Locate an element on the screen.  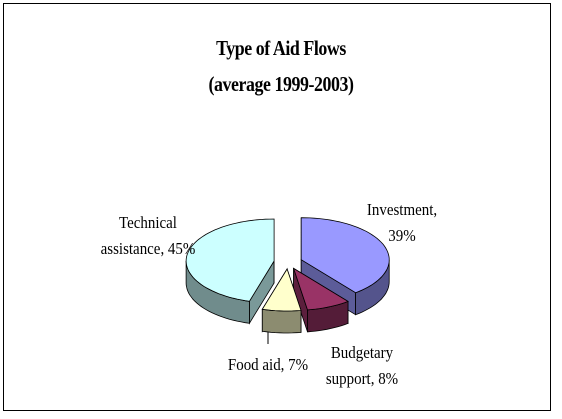
chart-title: Type of Aid Flows is located at coordinates (281, 48).